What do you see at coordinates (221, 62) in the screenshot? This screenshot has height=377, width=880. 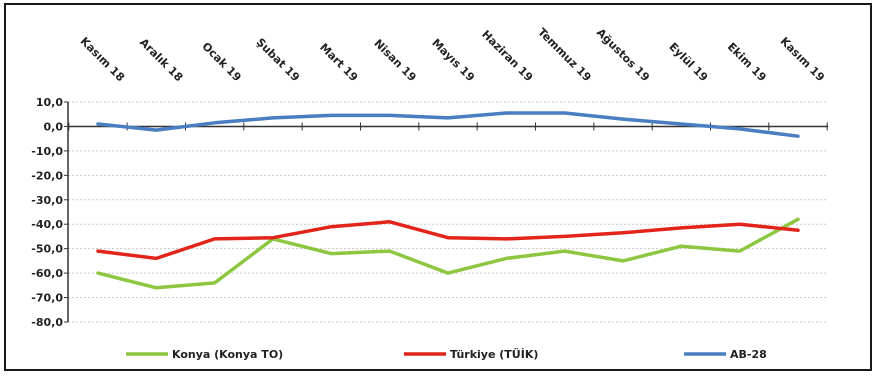 I see `x-category-label: Ocak 19` at bounding box center [221, 62].